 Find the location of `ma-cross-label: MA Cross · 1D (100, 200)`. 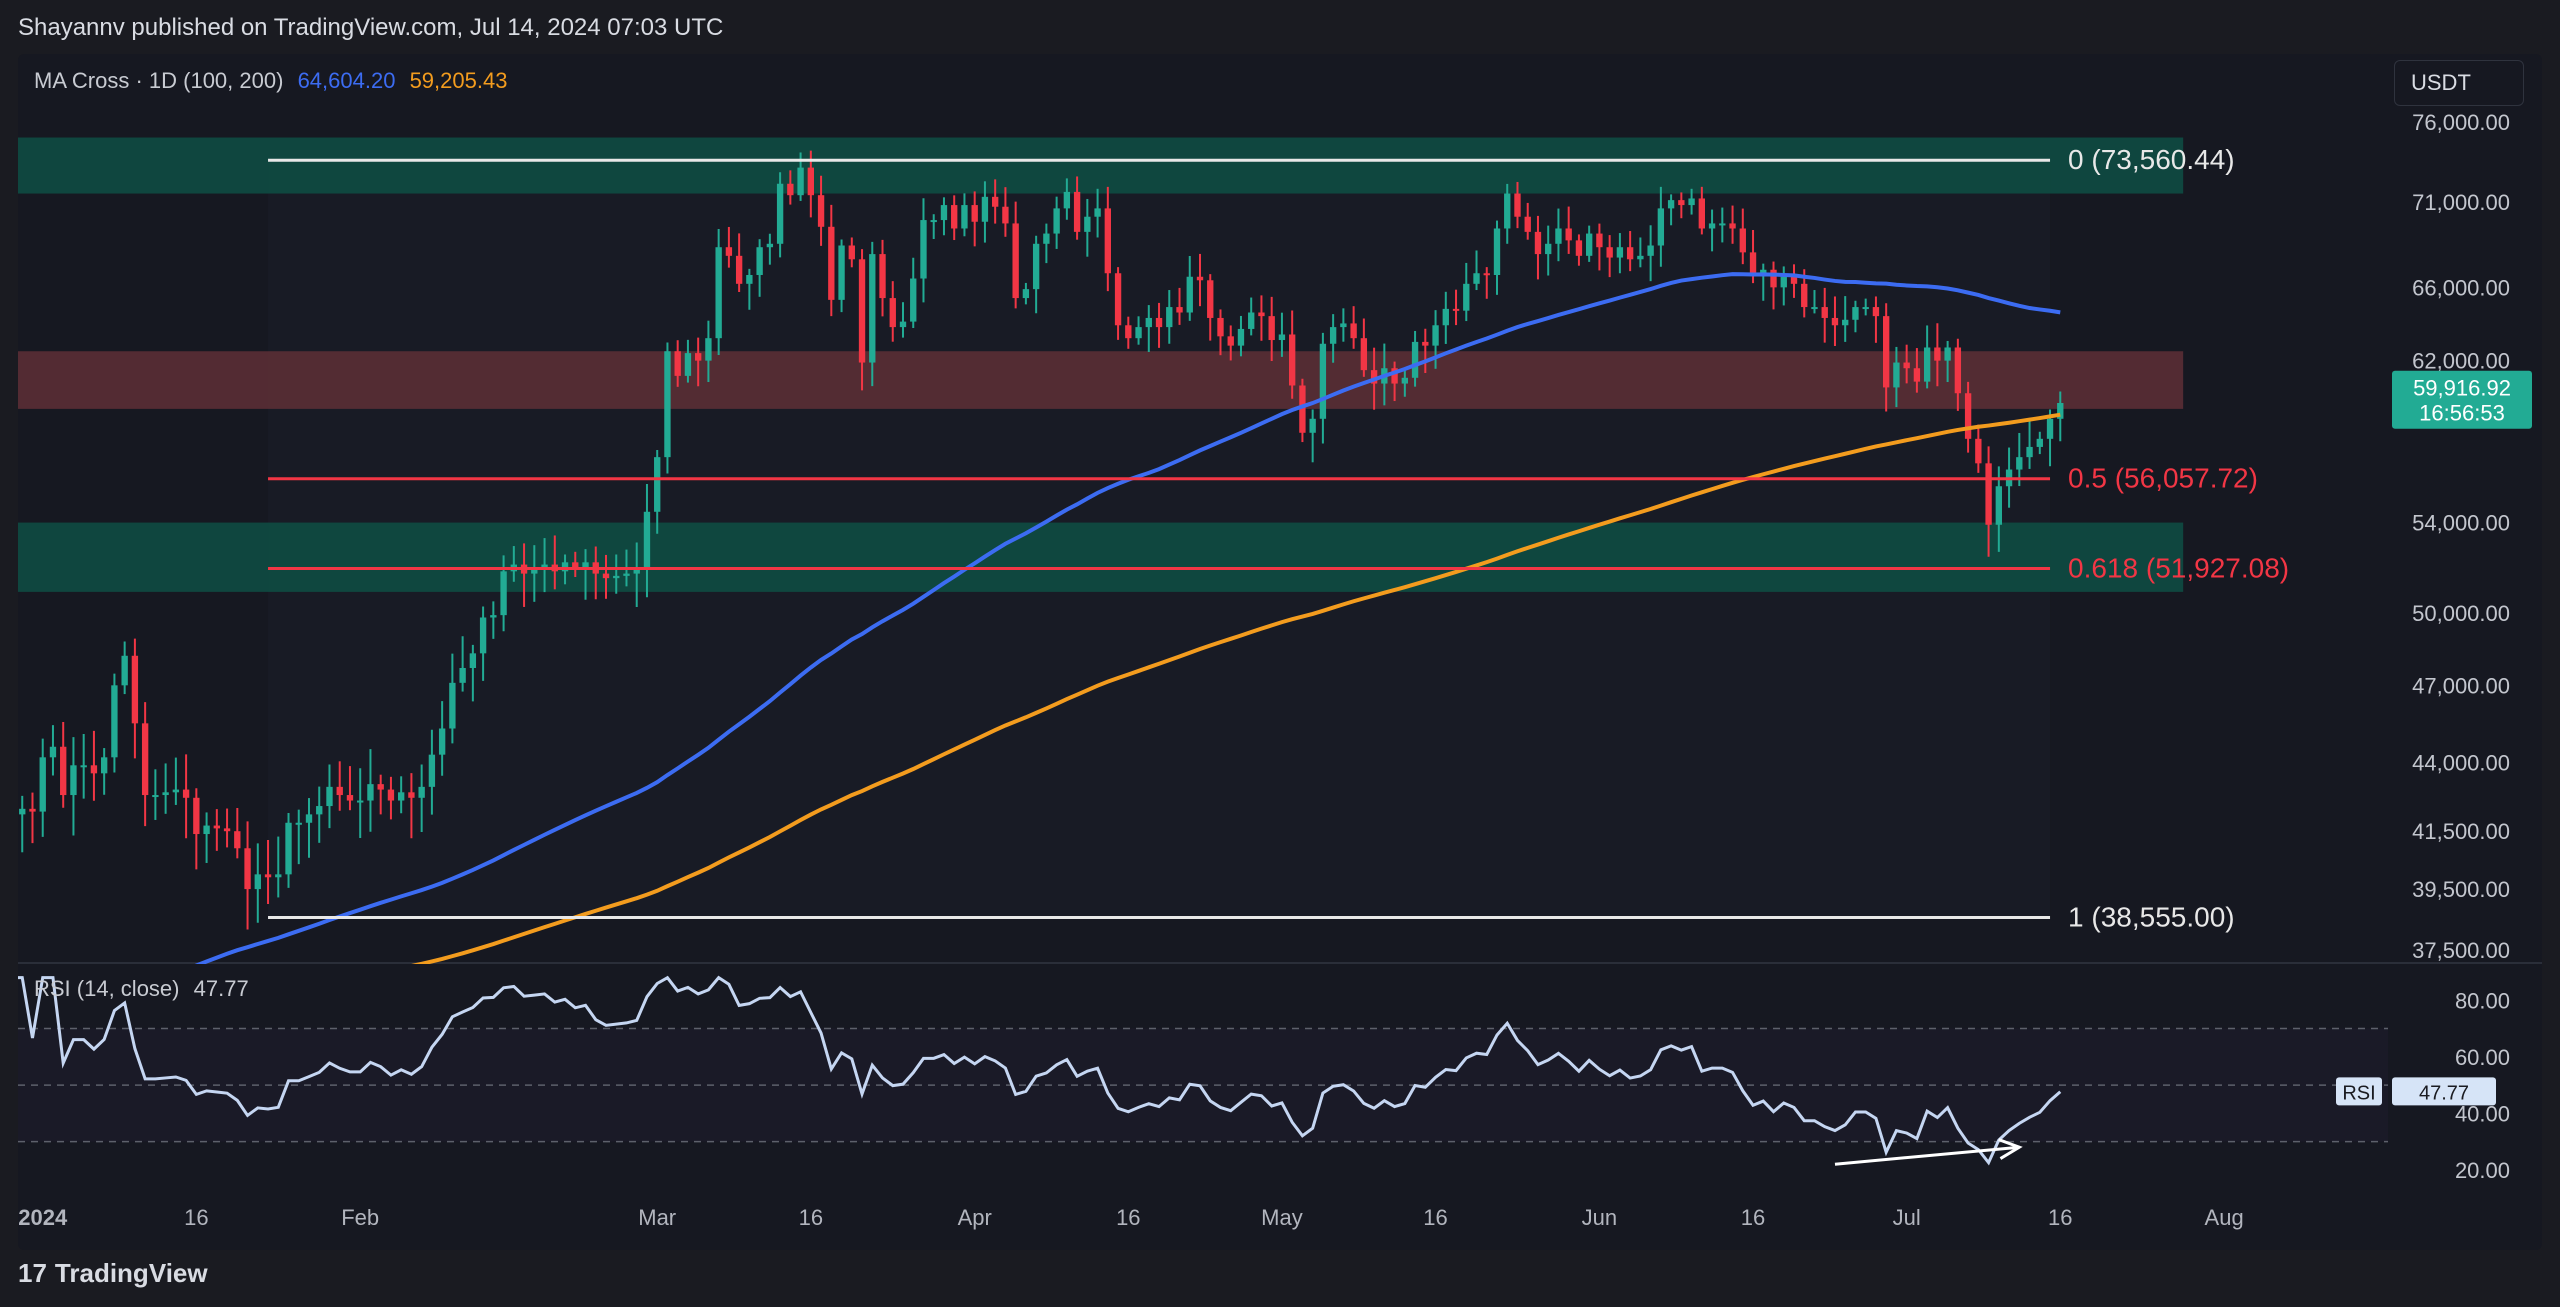

ma-cross-label: MA Cross · 1D (100, 200) is located at coordinates (159, 80).